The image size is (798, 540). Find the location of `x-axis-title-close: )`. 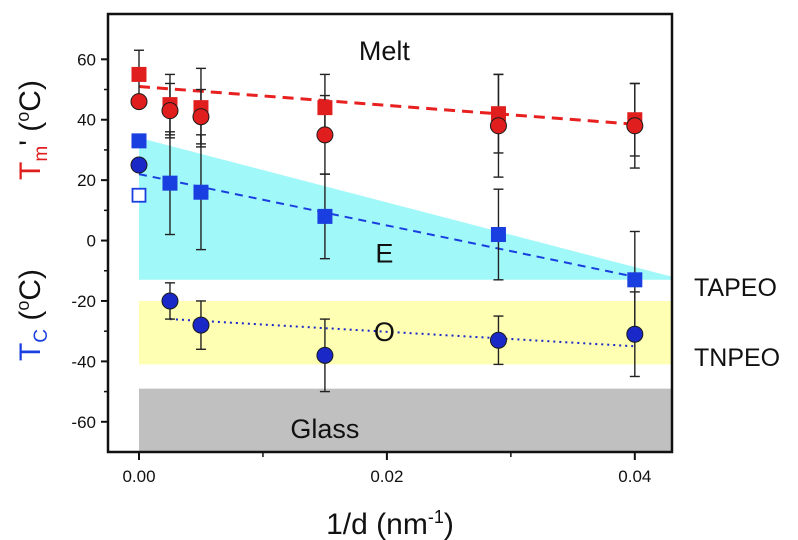

x-axis-title-close: ) is located at coordinates (449, 524).